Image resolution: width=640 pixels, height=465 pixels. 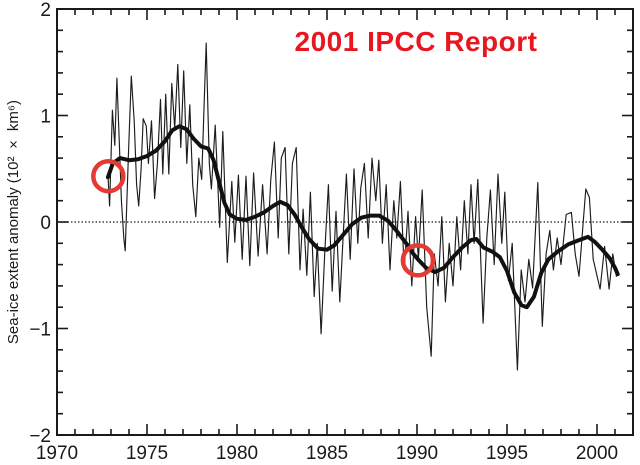 I want to click on x-tick-label: 1990, so click(x=417, y=453).